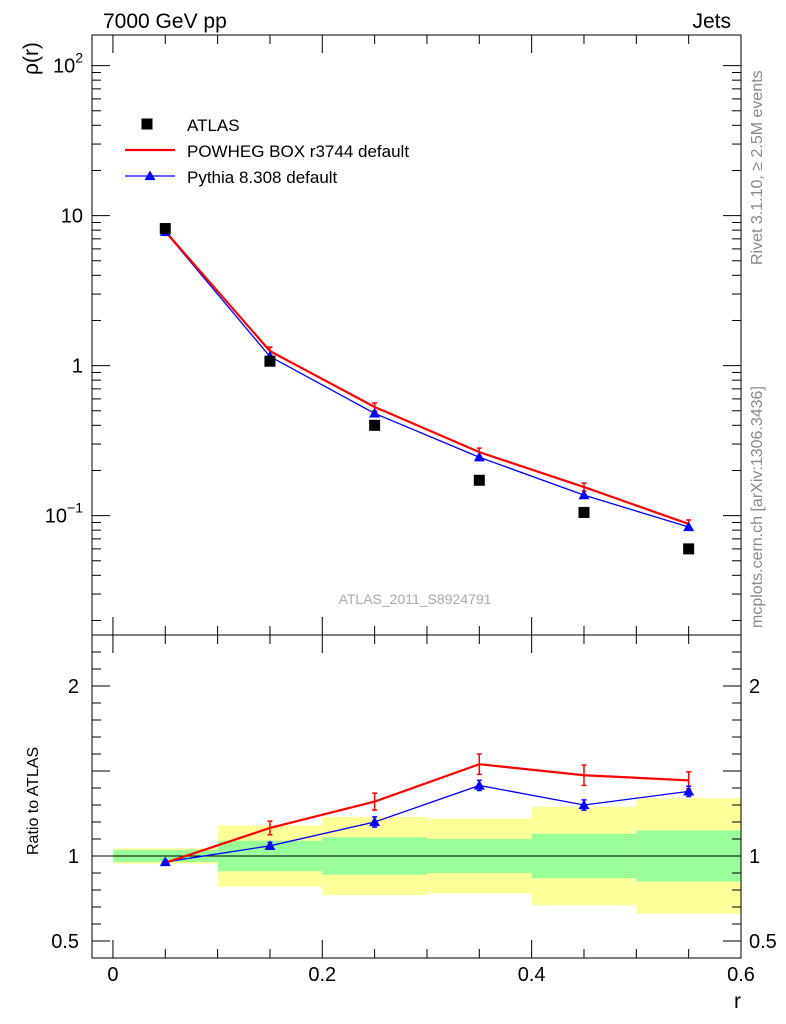 This screenshot has height=1024, width=786. What do you see at coordinates (147, 124) in the screenshot?
I see `legend-atlas-marker` at bounding box center [147, 124].